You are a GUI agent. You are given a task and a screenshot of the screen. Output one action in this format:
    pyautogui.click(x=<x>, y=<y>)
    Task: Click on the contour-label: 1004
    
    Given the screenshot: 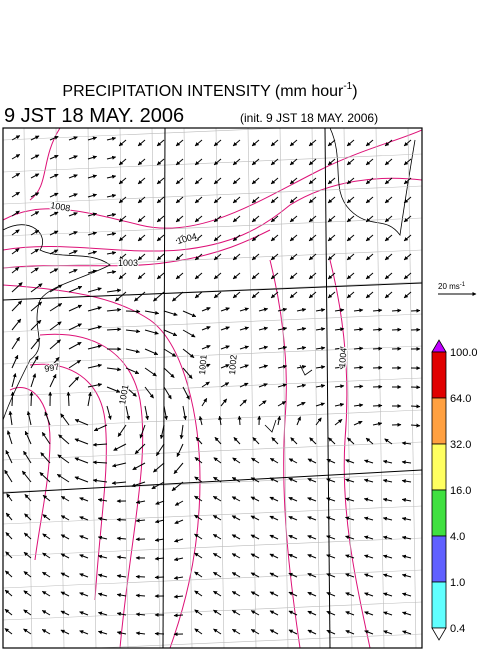 What is the action you would take?
    pyautogui.click(x=187, y=238)
    